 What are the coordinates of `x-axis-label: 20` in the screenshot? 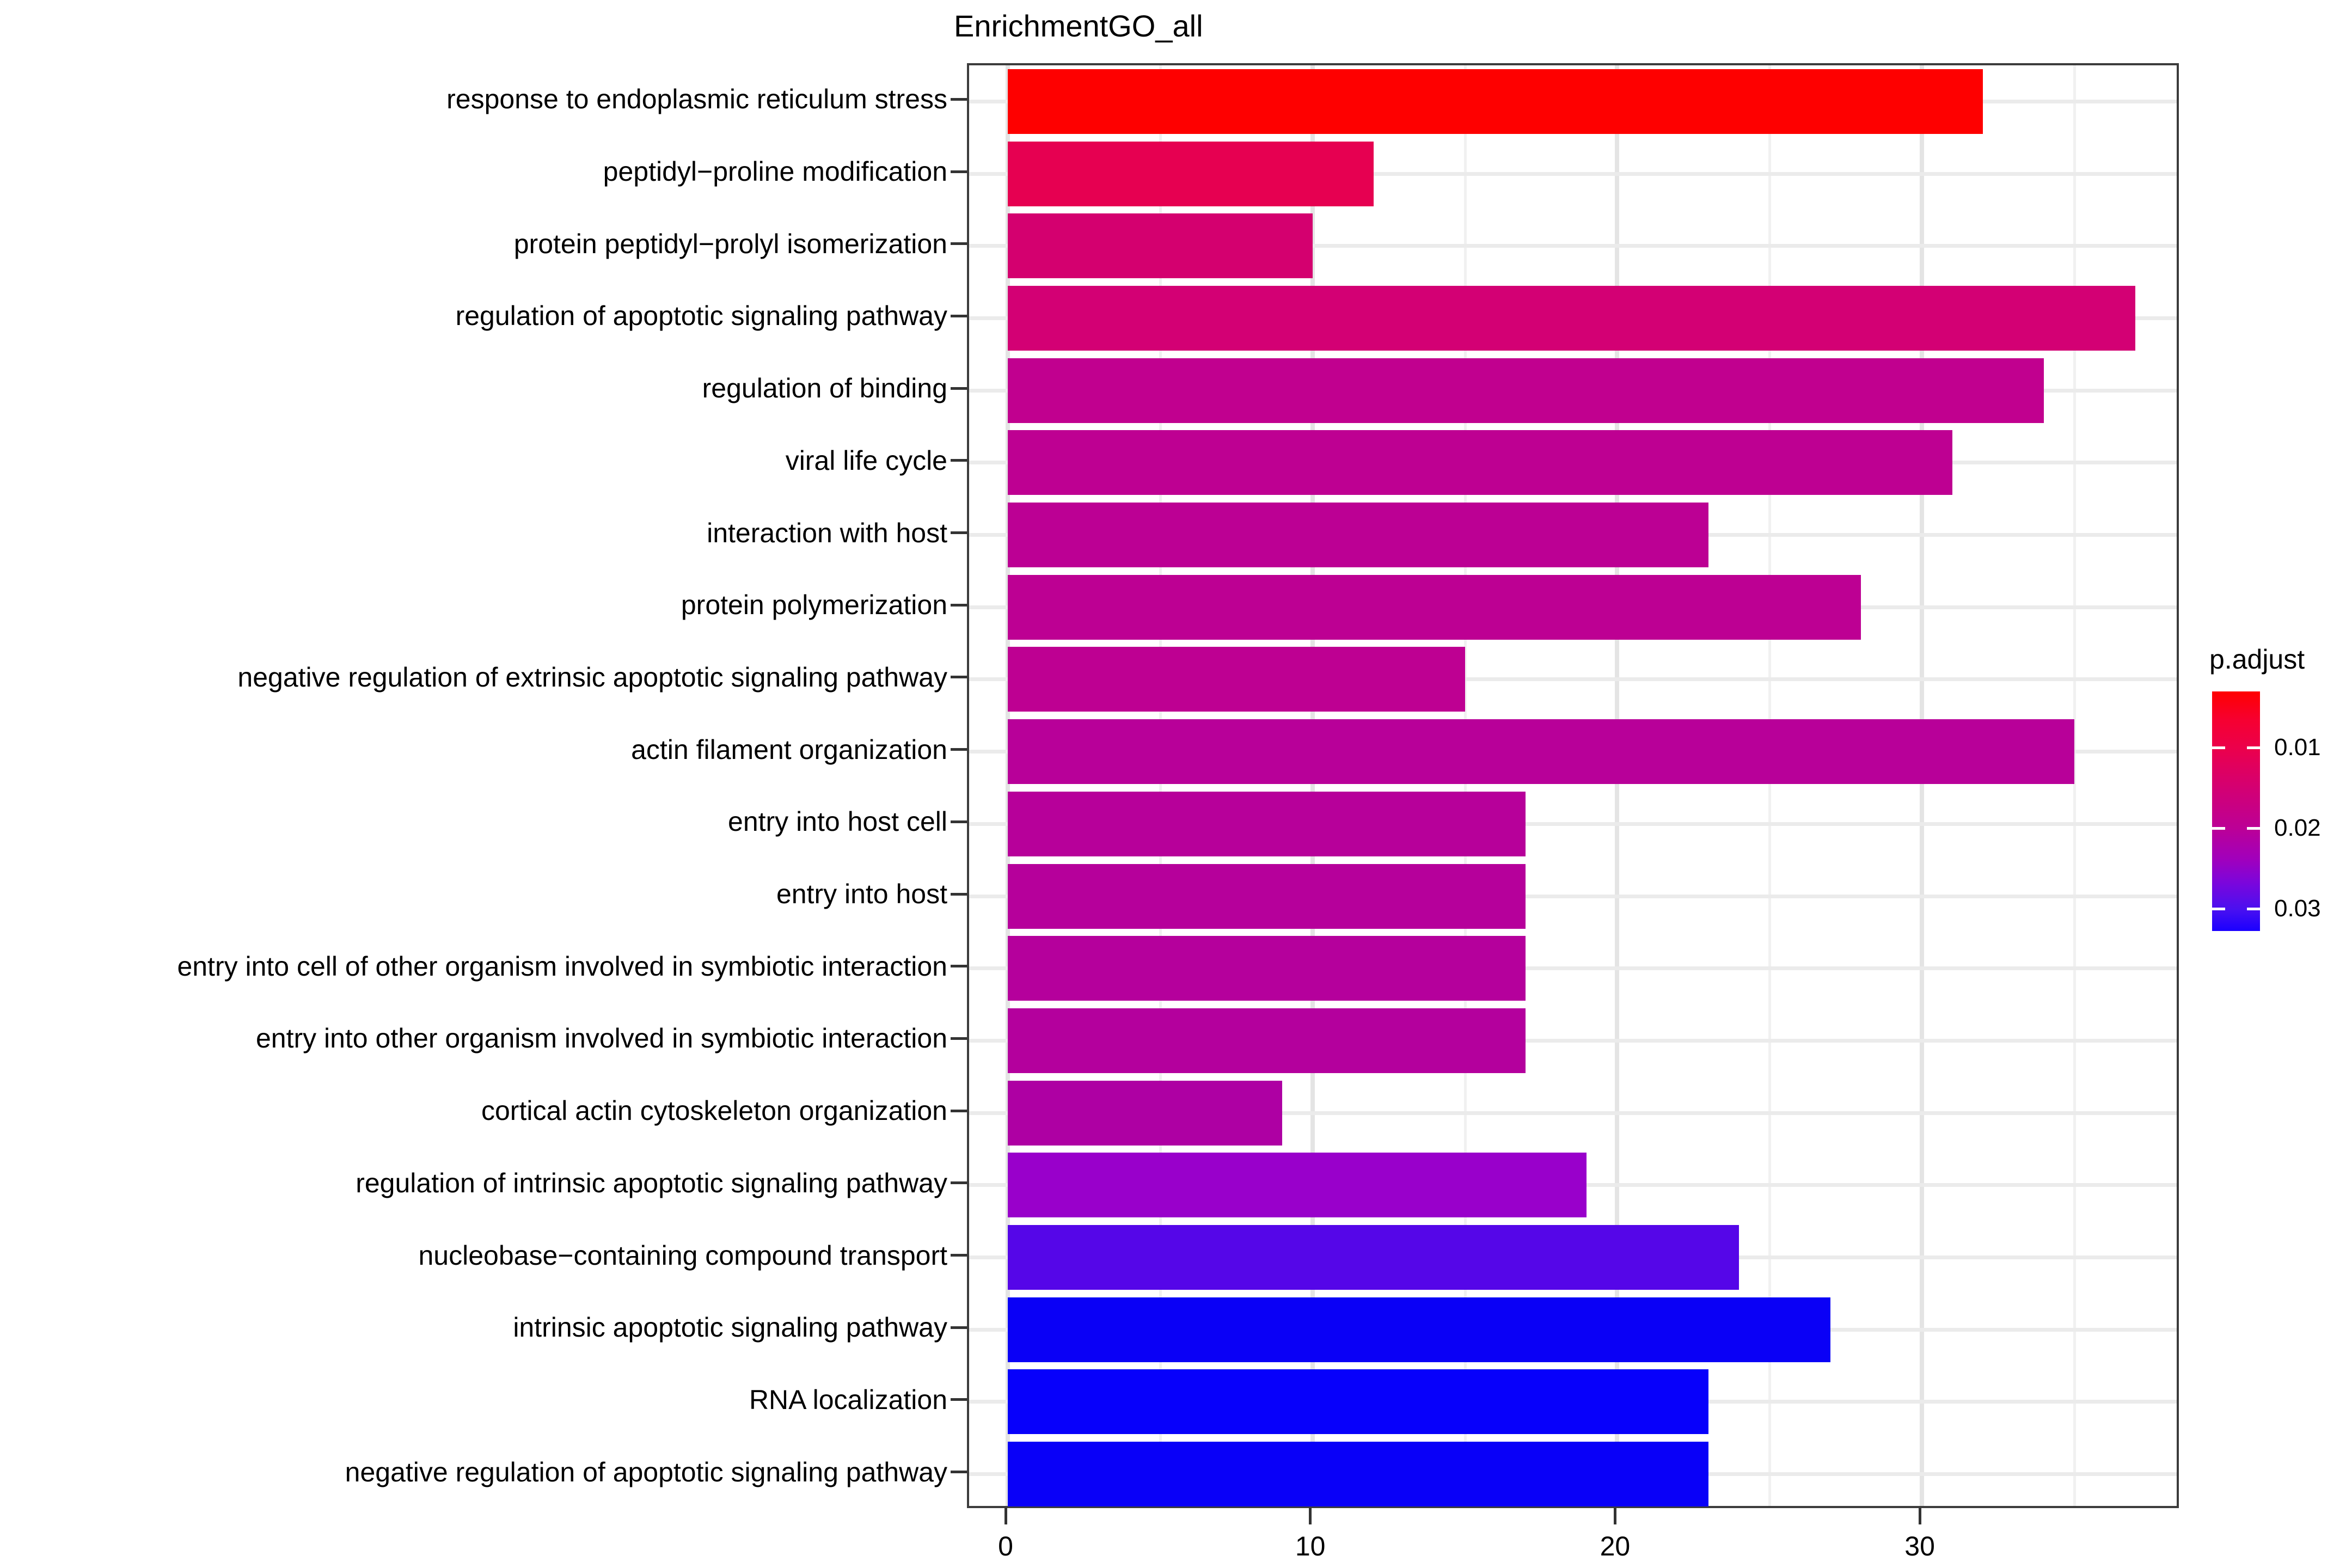 It's located at (1615, 1546).